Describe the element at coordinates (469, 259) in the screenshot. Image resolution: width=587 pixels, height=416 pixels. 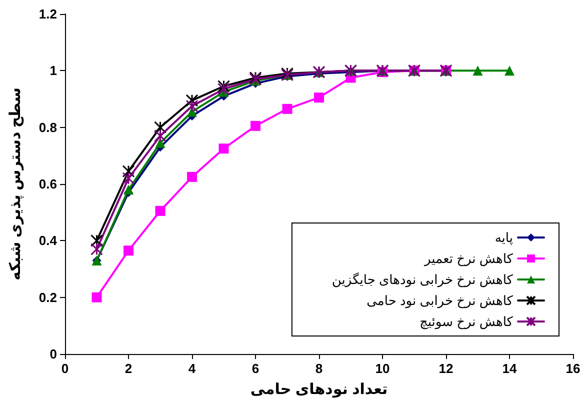
I see `legend-label: کاهش نرخ تعمیر` at that location.